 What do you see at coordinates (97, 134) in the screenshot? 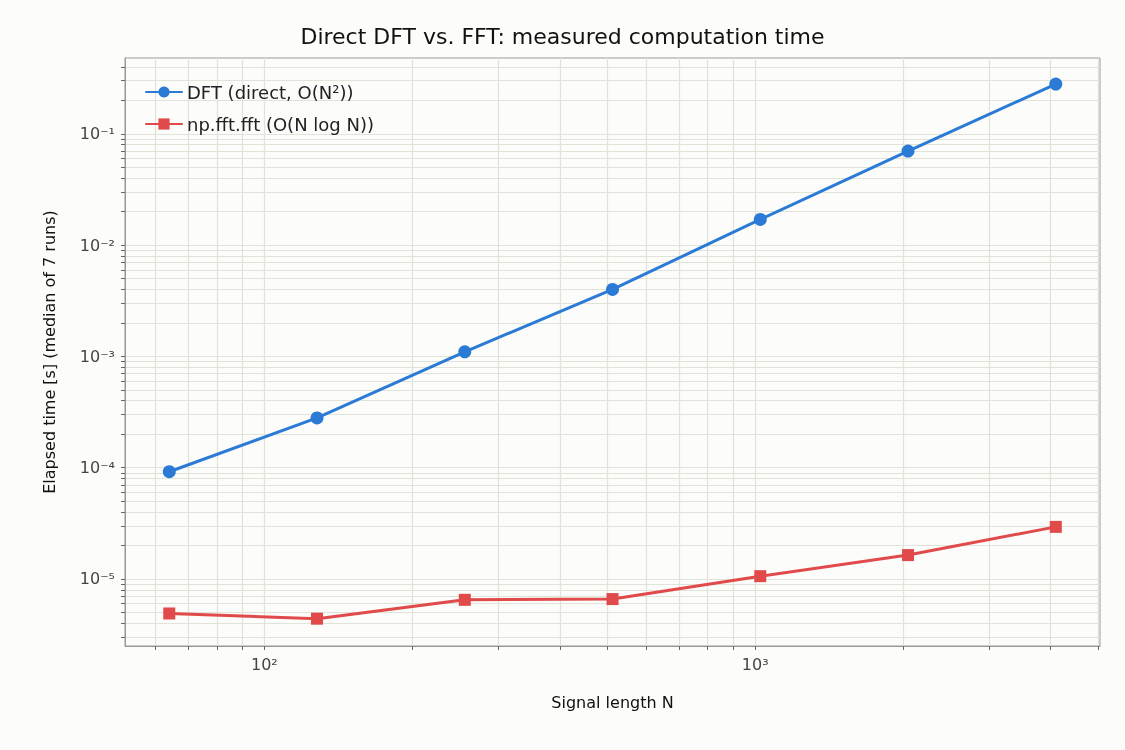
I see `y-tick-label: 10⁻¹` at bounding box center [97, 134].